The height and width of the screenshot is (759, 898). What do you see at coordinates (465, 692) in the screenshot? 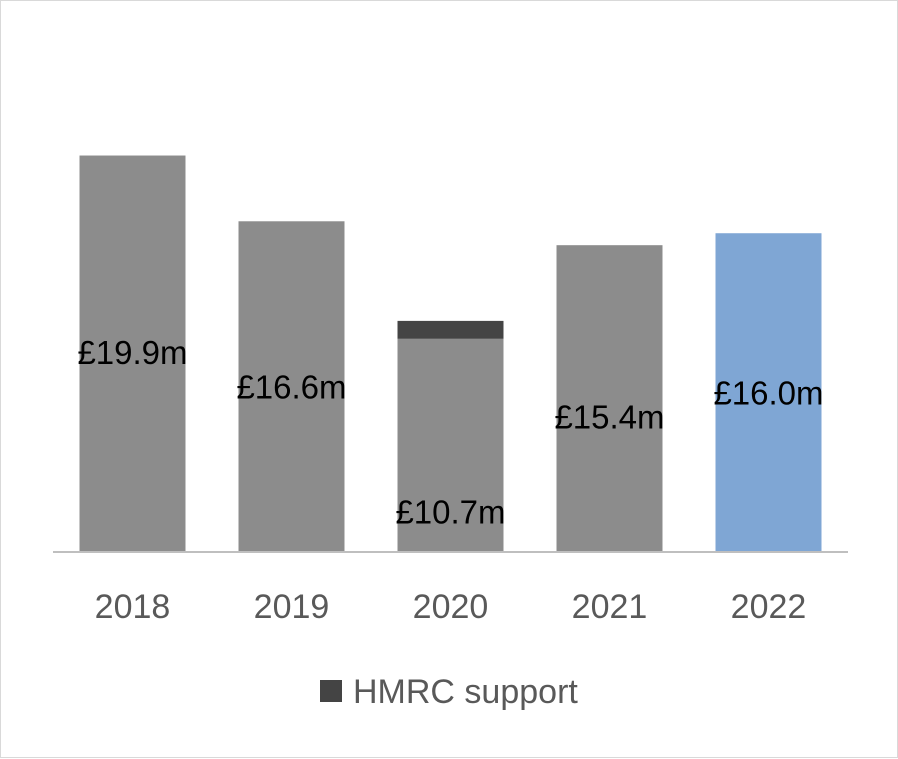
I see `legend-label-hmrc-support: HMRC support` at bounding box center [465, 692].